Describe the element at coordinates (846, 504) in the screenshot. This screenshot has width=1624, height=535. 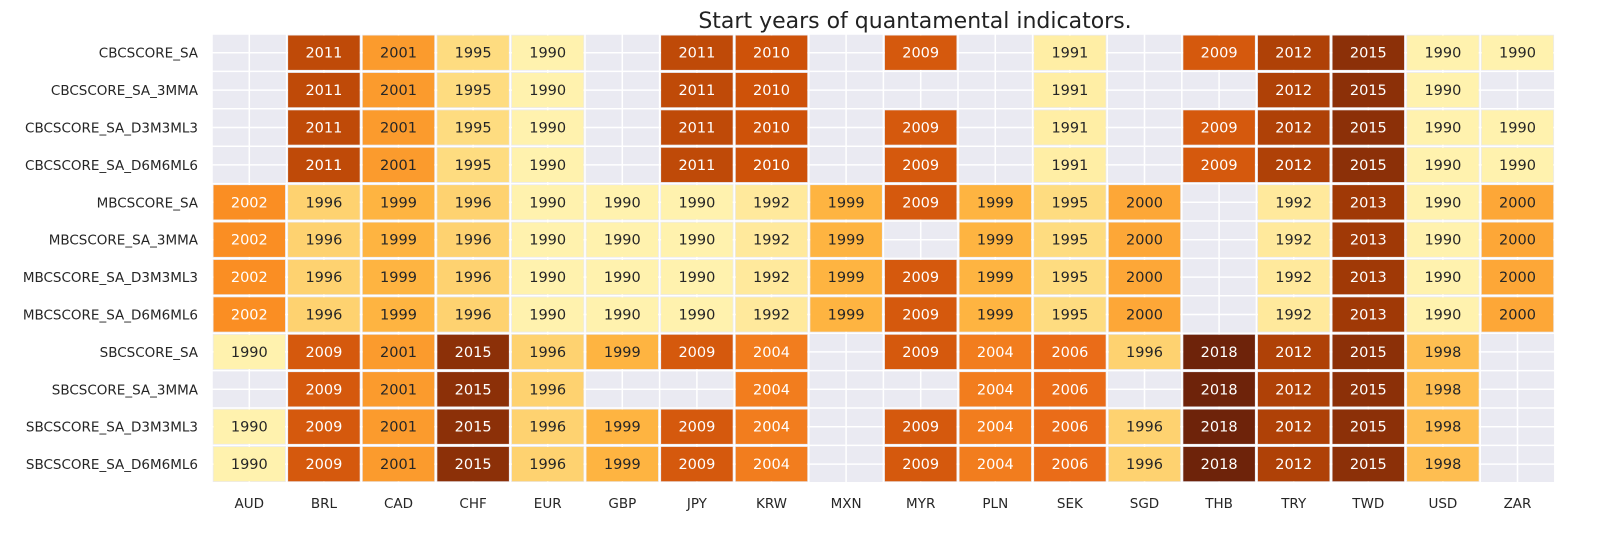
I see `column-tick-label: MXN` at that location.